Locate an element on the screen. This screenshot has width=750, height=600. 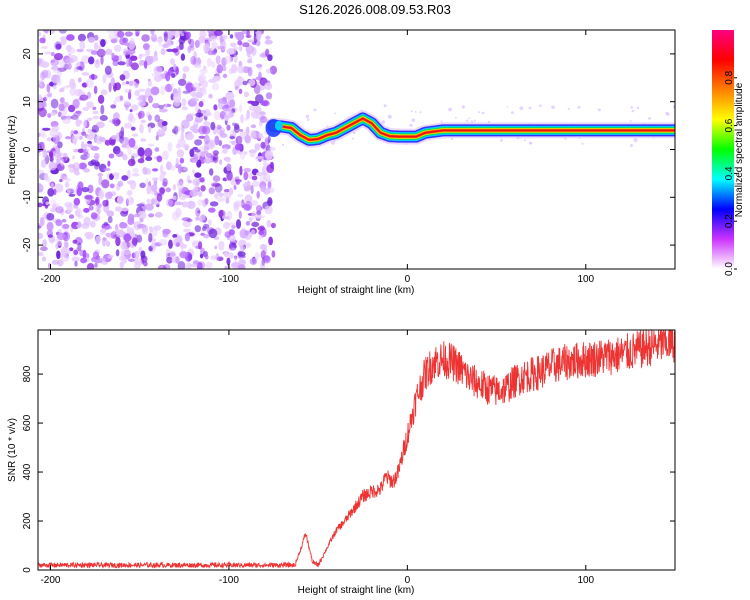
y-tick-label: 200 is located at coordinates (27, 520).